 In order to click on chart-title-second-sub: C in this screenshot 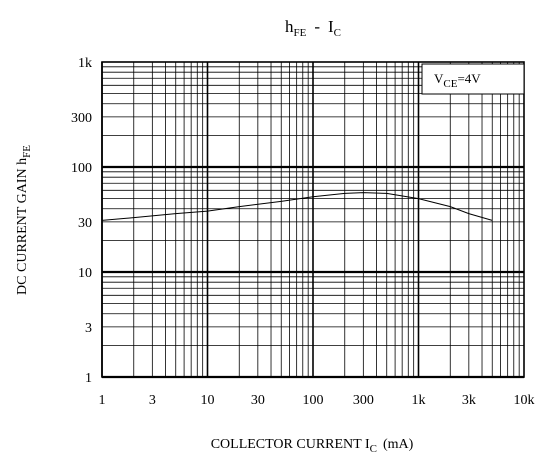, I will do `click(337, 33)`.